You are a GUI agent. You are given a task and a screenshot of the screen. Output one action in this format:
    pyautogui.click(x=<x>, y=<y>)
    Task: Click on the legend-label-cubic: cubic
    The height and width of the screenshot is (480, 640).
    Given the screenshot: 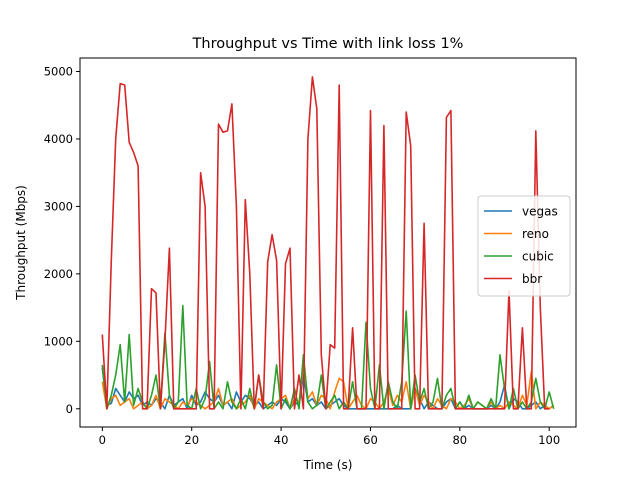 What is the action you would take?
    pyautogui.click(x=538, y=257)
    